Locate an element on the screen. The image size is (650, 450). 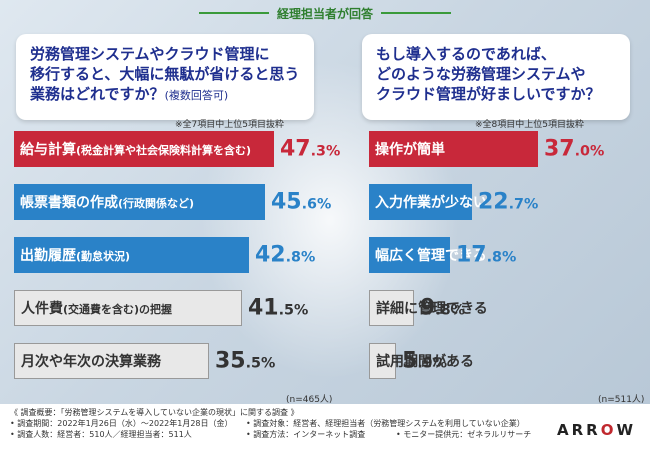
bar-5: 月次や年次の決算業務 35.5% is located at coordinates (144, 361).